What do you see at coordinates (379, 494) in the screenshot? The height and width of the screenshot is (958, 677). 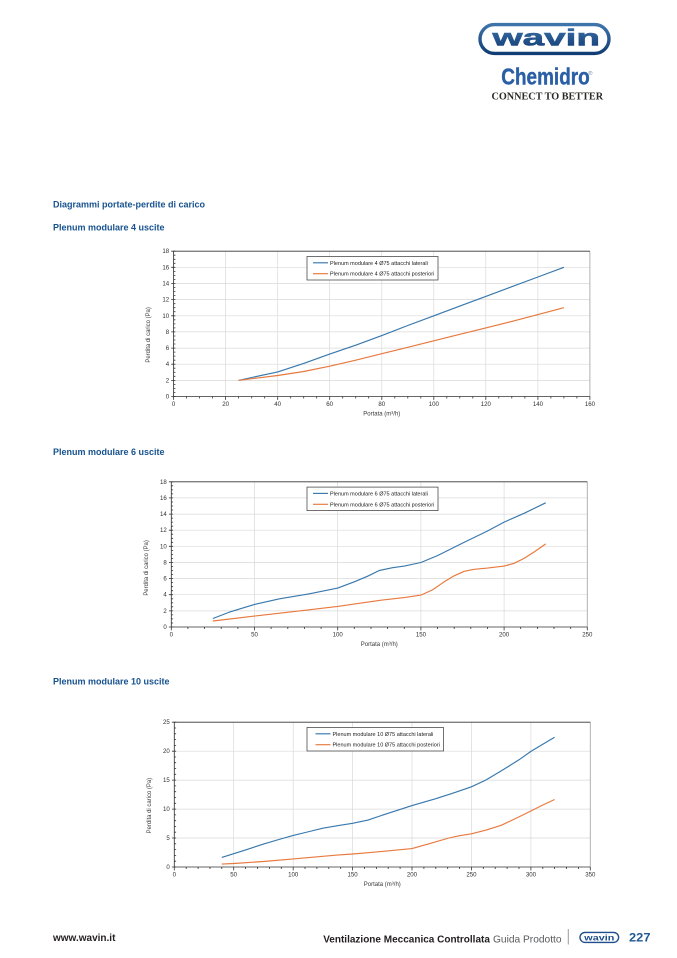 I see `svg-text:Plenum modulare 6 Ø75 attacchi: Plenum modulare 6 Ø75 attacchi laterali` at bounding box center [379, 494].